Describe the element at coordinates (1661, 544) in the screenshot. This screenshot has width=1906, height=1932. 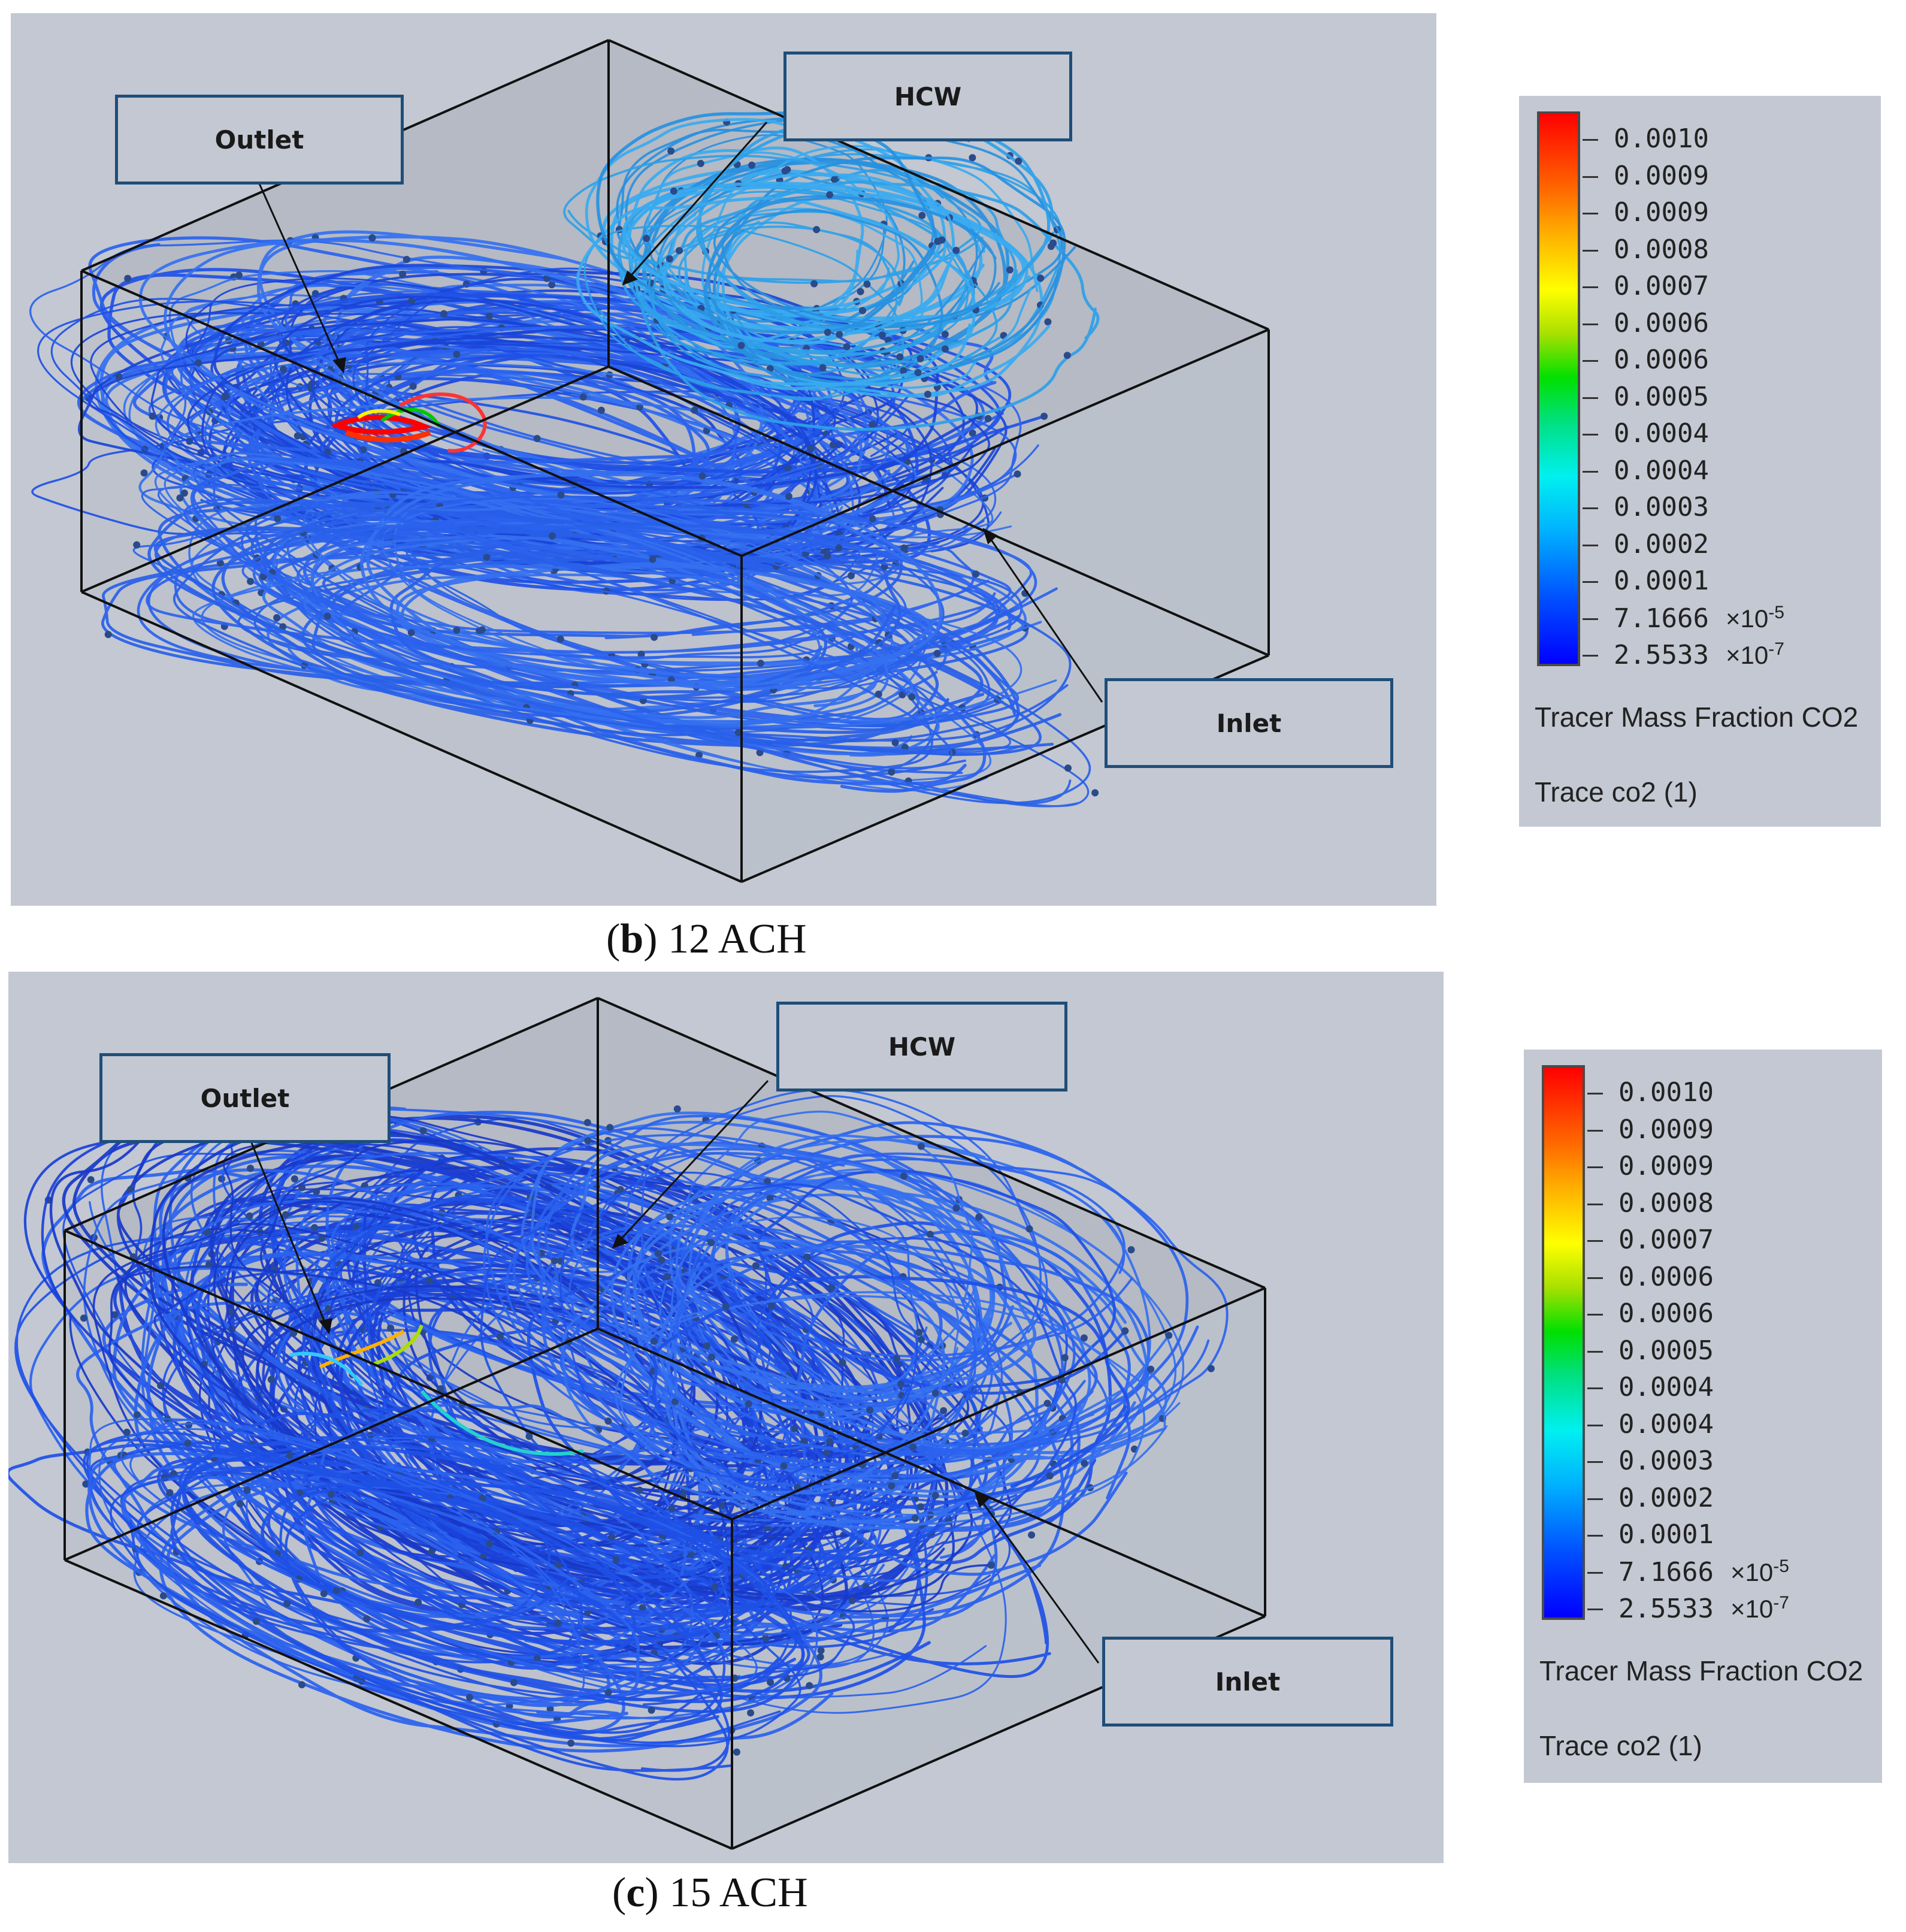
I see `legend-value: 0.0002` at that location.